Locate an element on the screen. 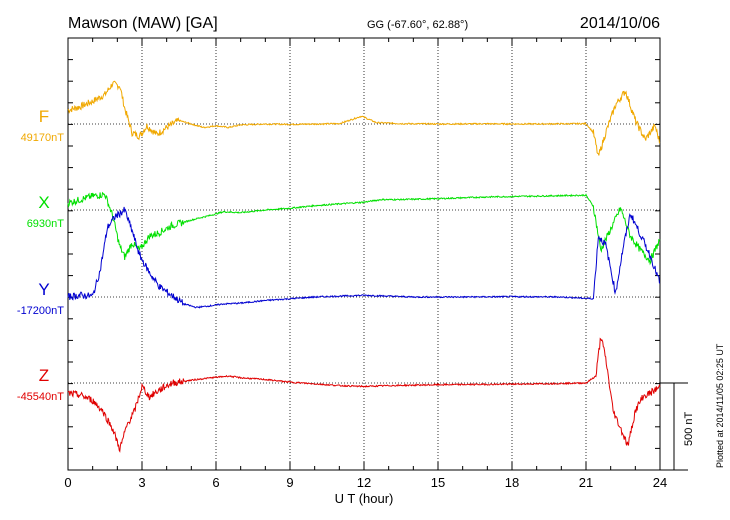 The image size is (730, 520). series-name-f: F is located at coordinates (44, 116).